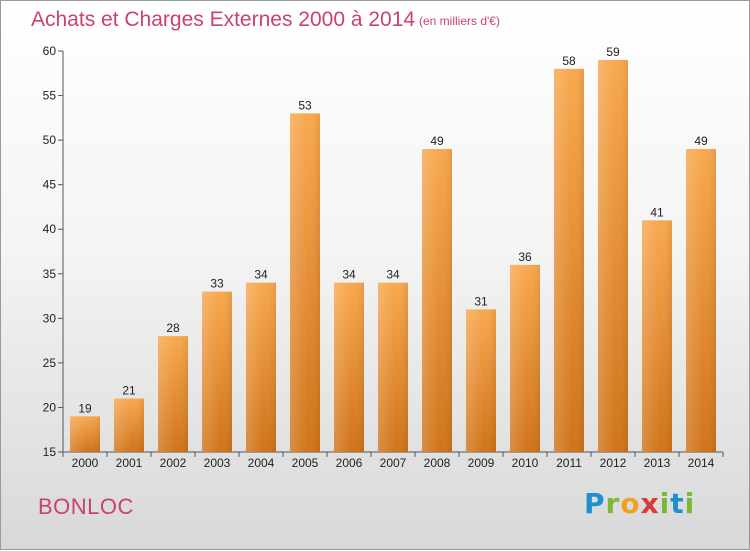  Describe the element at coordinates (393, 463) in the screenshot. I see `x-tick-label: 2007` at that location.